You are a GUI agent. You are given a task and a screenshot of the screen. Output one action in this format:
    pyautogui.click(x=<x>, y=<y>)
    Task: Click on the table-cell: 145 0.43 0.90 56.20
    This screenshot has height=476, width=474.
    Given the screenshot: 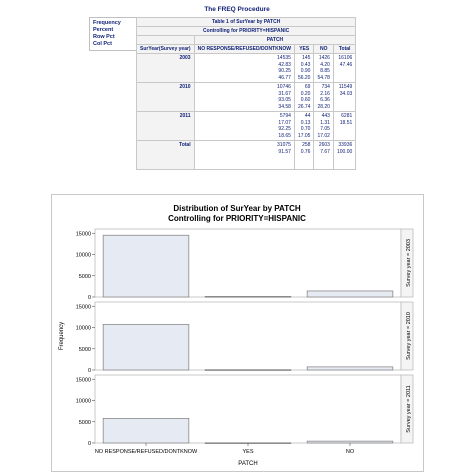 What is the action you would take?
    pyautogui.click(x=304, y=68)
    